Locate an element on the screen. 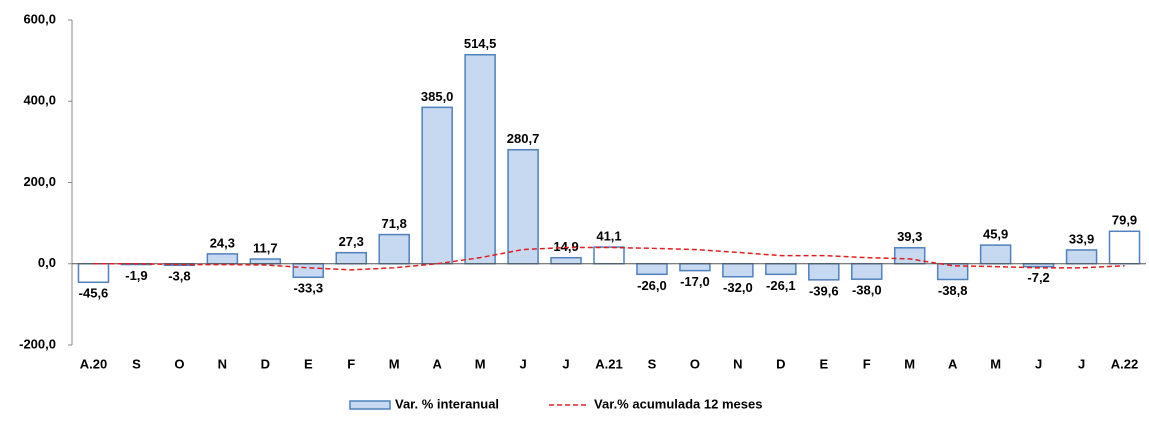 This screenshot has height=421, width=1149. data-label: 27,3 is located at coordinates (351, 241).